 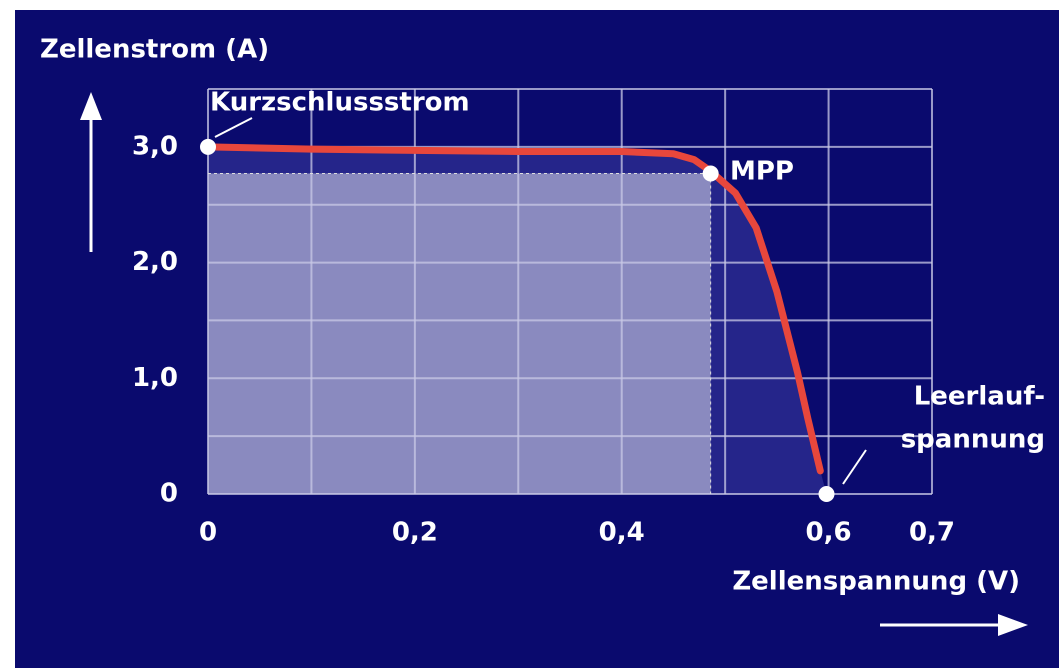 I want to click on x-tick-label: 0,4, so click(x=622, y=533).